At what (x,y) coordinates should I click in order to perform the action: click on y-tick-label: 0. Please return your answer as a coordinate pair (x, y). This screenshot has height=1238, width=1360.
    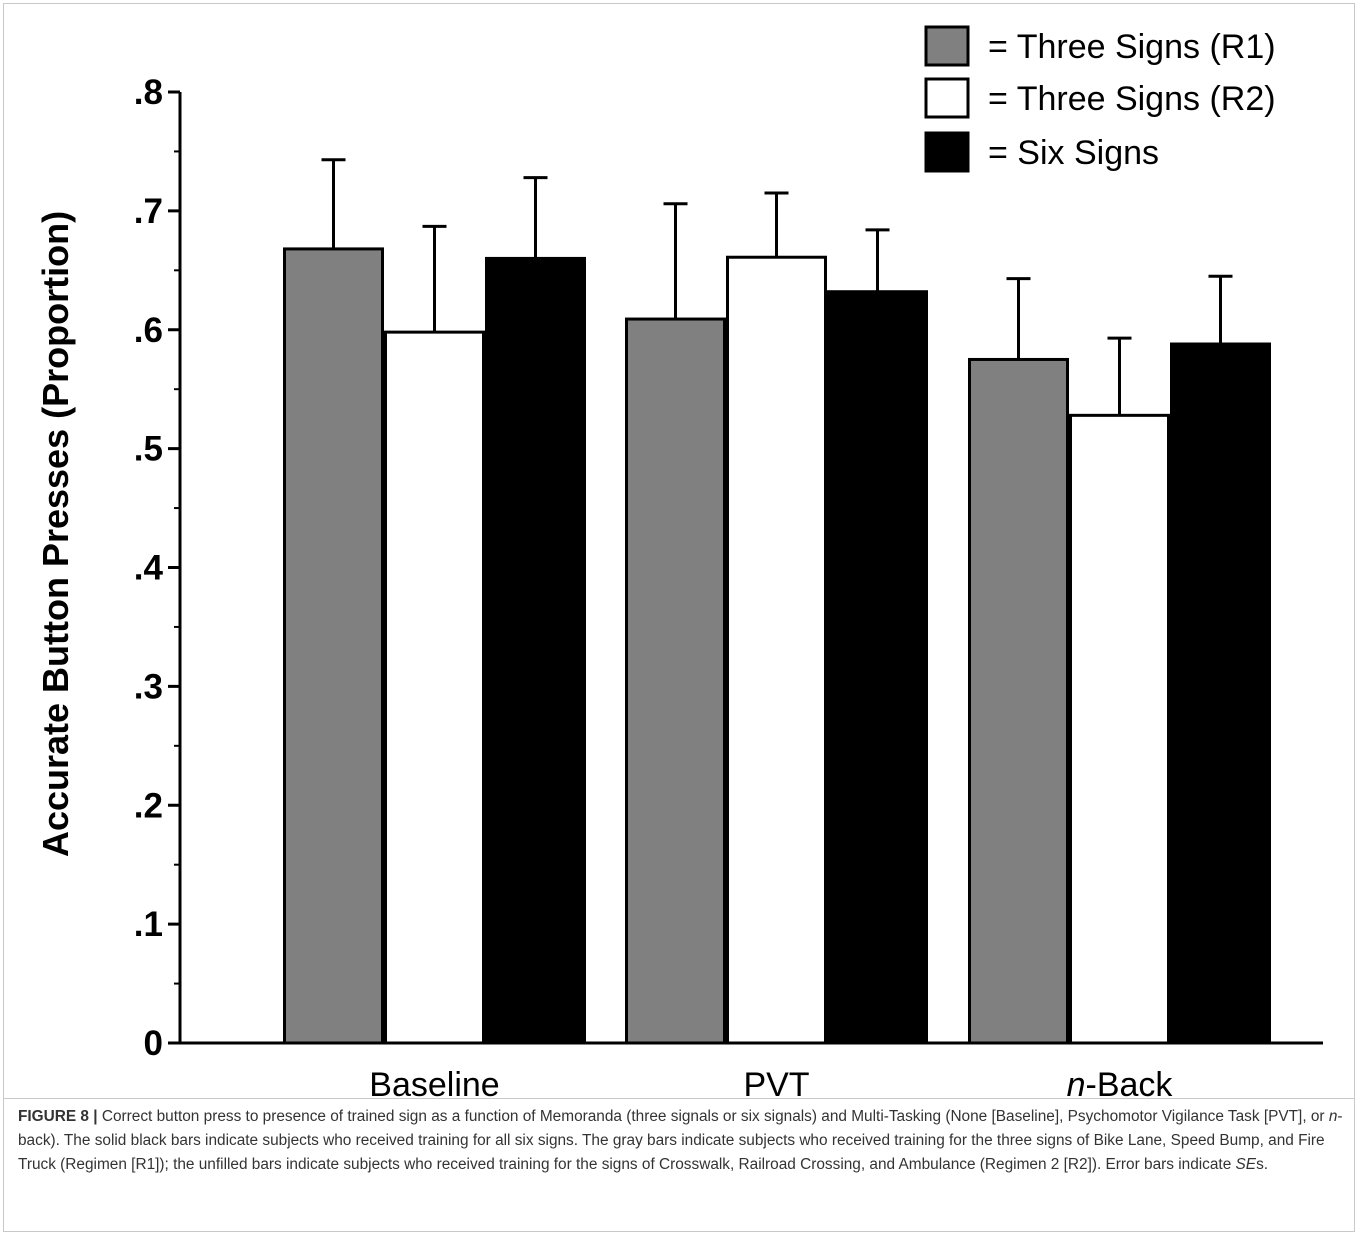
    Looking at the image, I should click on (153, 1043).